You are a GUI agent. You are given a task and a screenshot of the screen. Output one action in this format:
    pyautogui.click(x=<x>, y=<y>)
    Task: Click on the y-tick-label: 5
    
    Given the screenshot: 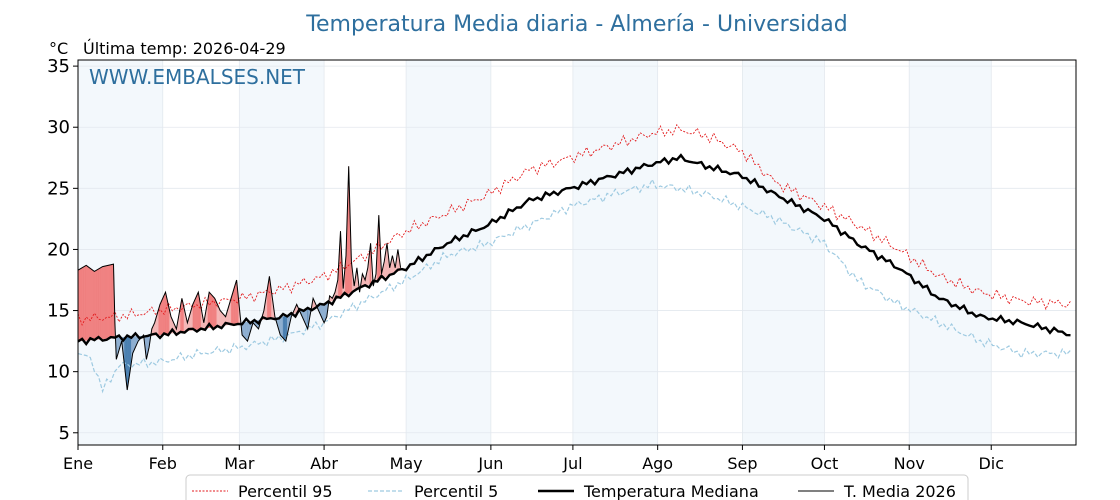 What is the action you would take?
    pyautogui.click(x=64, y=433)
    